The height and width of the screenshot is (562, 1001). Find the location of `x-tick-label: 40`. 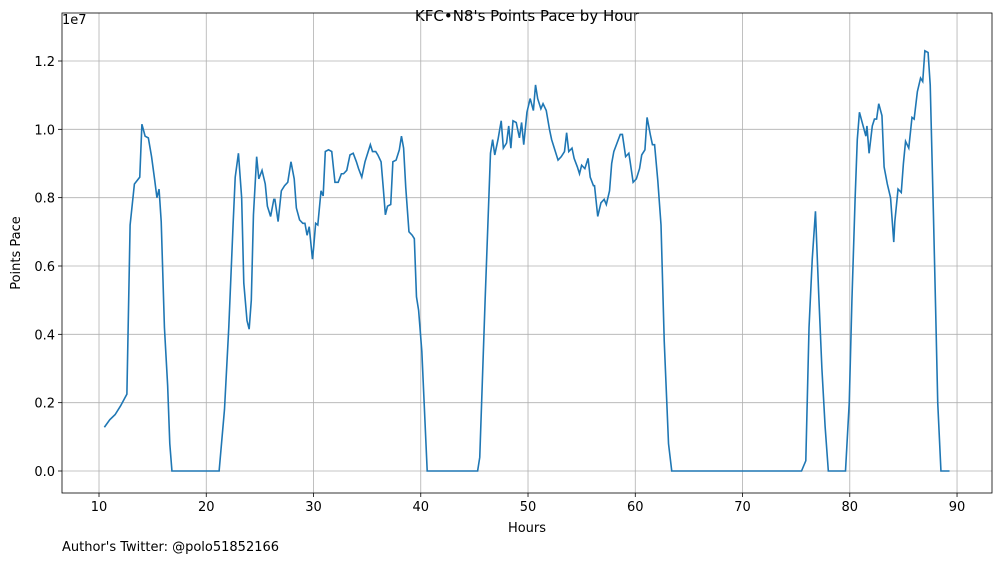

x-tick-label: 40 is located at coordinates (420, 507).